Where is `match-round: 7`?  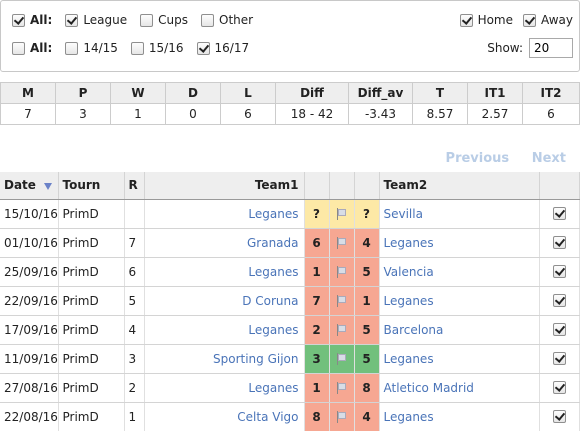
match-round: 7 is located at coordinates (134, 243).